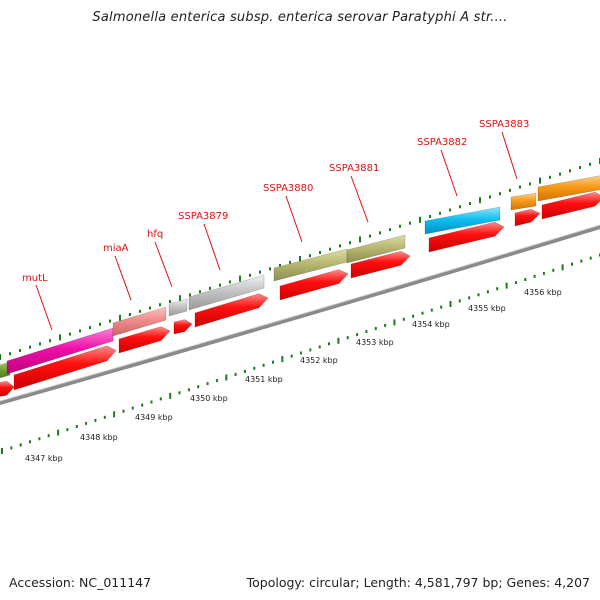  Describe the element at coordinates (294, 219) in the screenshot. I see `leader-sspa3880` at that location.